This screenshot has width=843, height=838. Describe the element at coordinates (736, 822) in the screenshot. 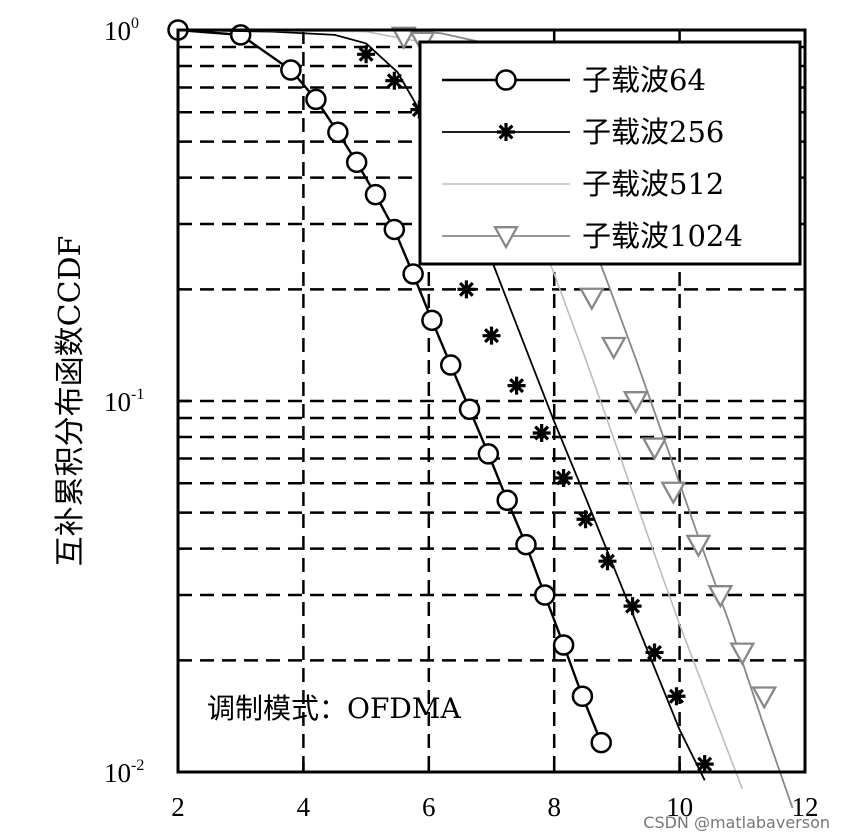

I see `watermark-text: CSDN @matlabaverson` at that location.